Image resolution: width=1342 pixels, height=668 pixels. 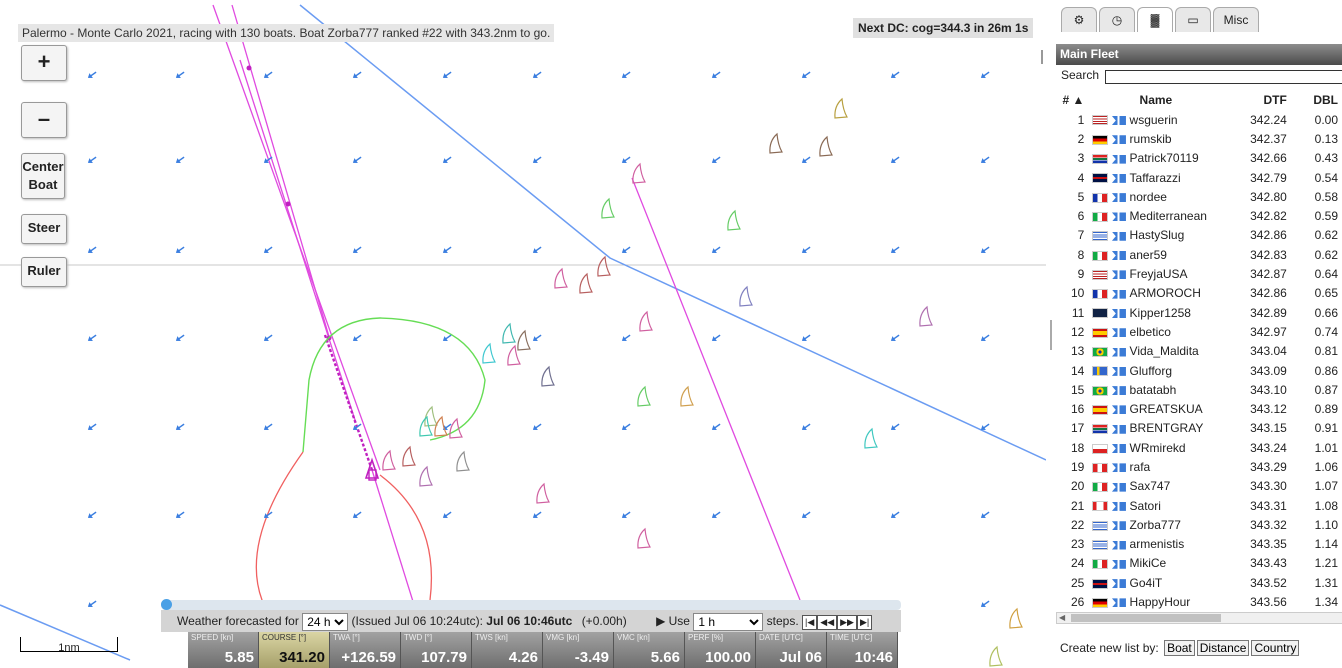 What do you see at coordinates (1148, 563) in the screenshot?
I see `boat-name-cell: MikiCe` at bounding box center [1148, 563].